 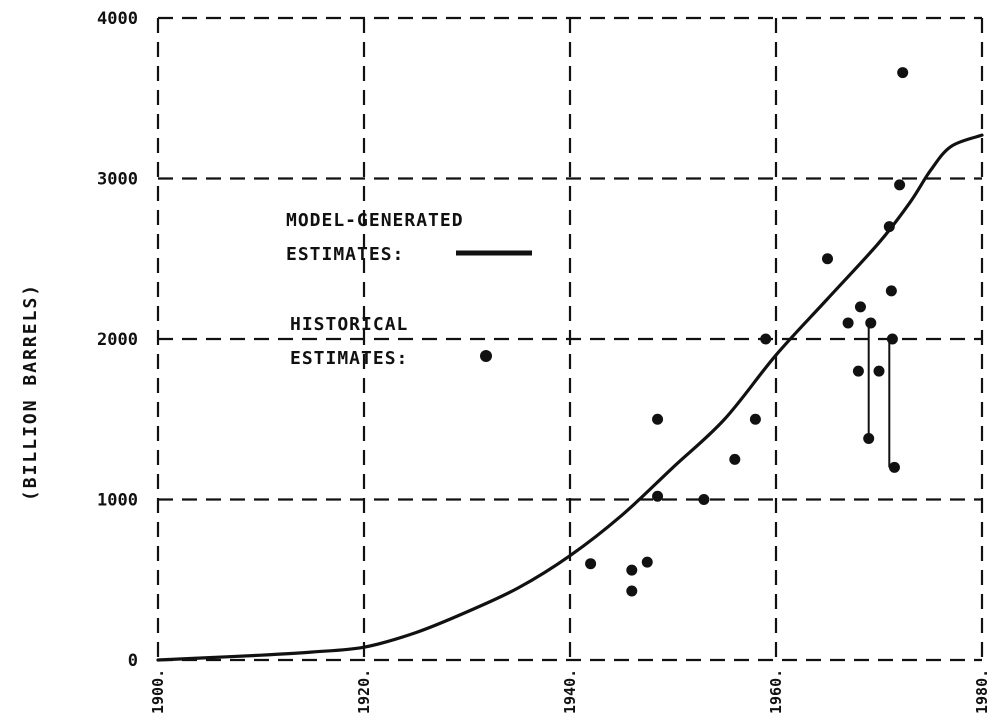 What do you see at coordinates (158, 691) in the screenshot?
I see `x-tick-label: 1900.` at bounding box center [158, 691].